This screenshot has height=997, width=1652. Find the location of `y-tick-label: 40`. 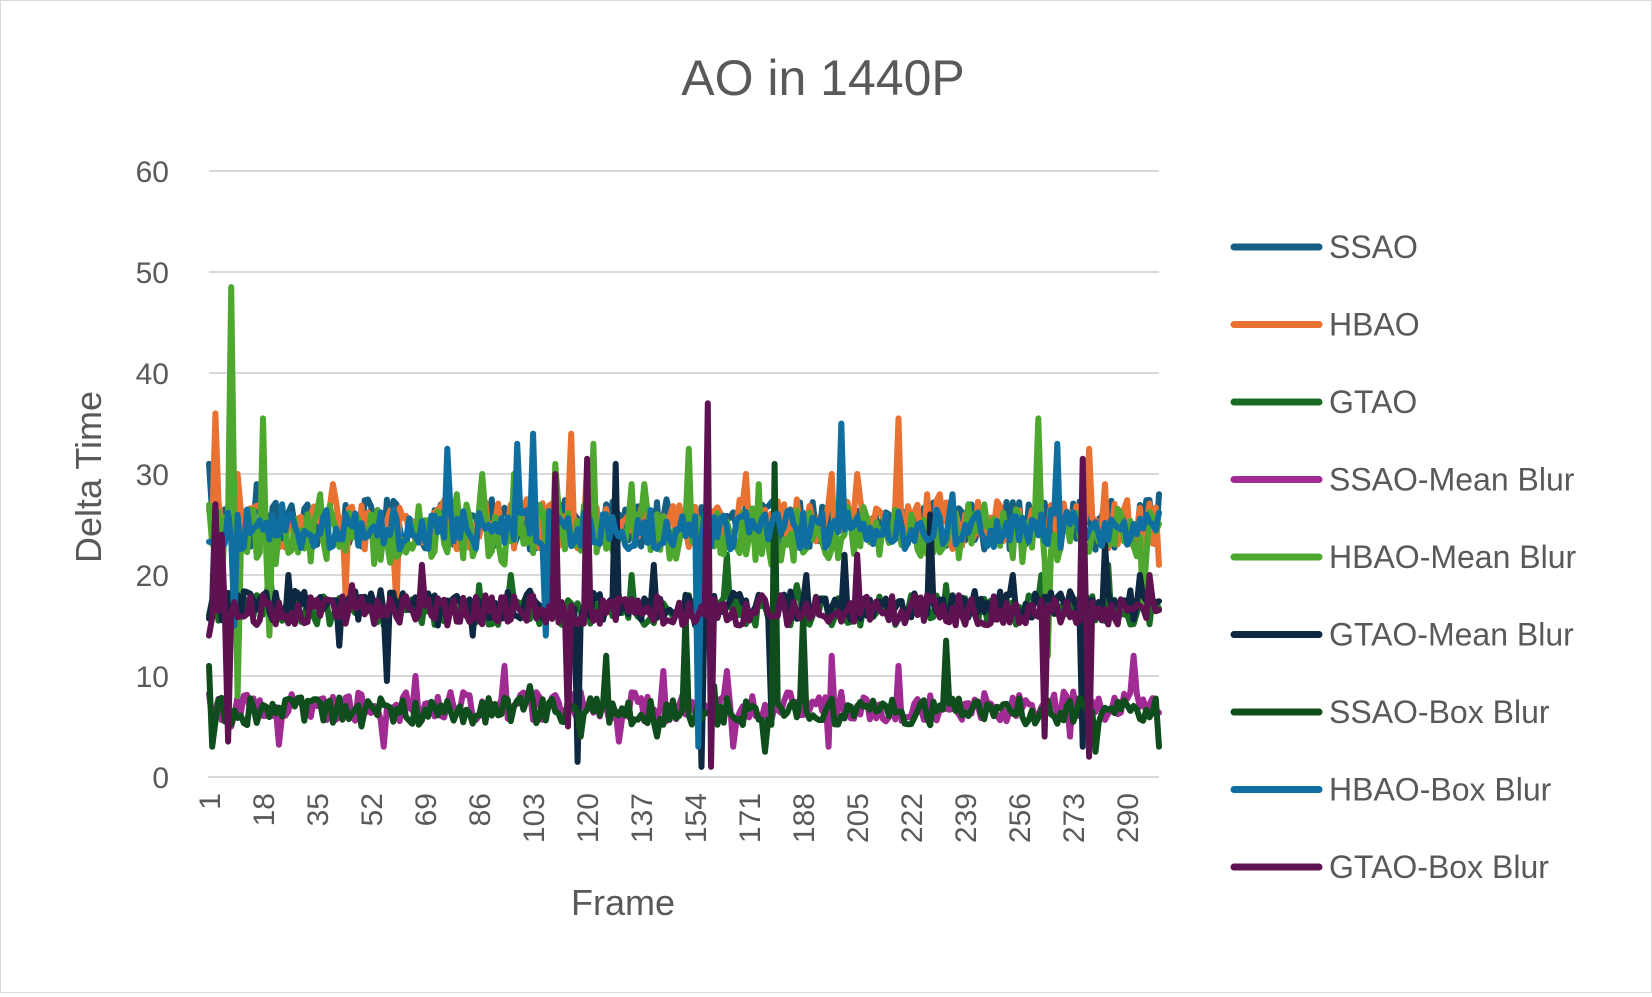

y-tick-label: 40 is located at coordinates (152, 374).